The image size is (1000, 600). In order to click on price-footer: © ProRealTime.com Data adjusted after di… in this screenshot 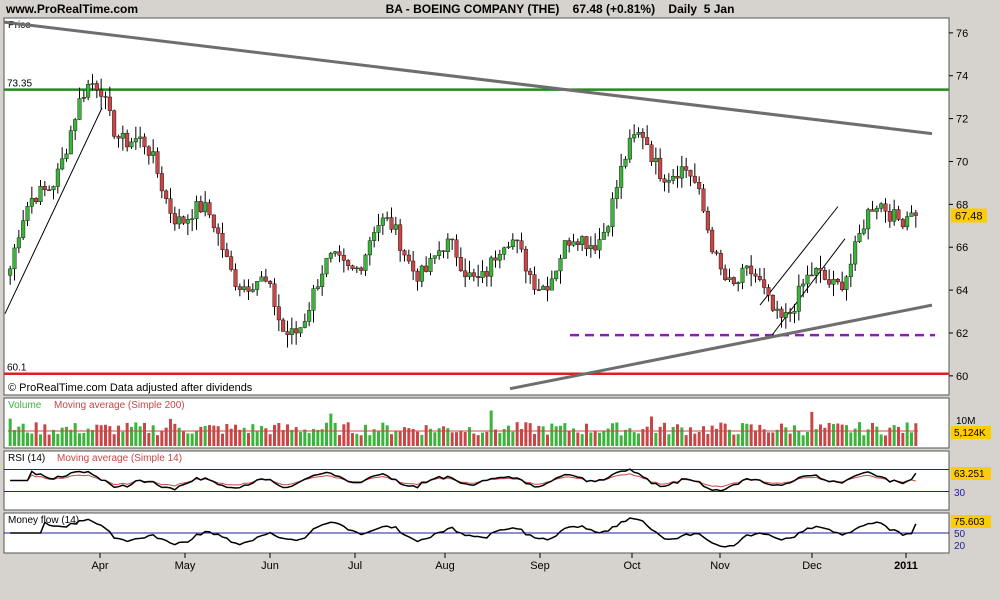, I will do `click(130, 388)`.